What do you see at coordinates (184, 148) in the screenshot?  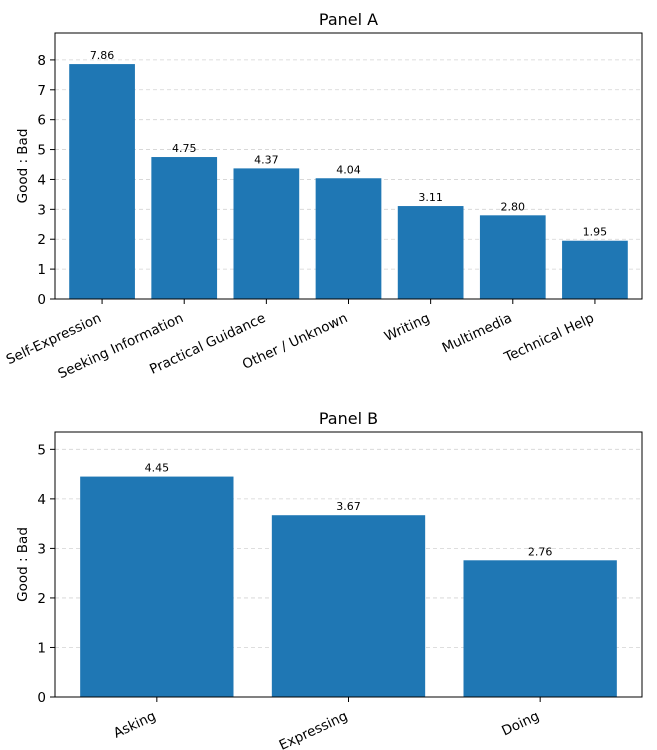 I see `panel-a-data-label: 4.75` at bounding box center [184, 148].